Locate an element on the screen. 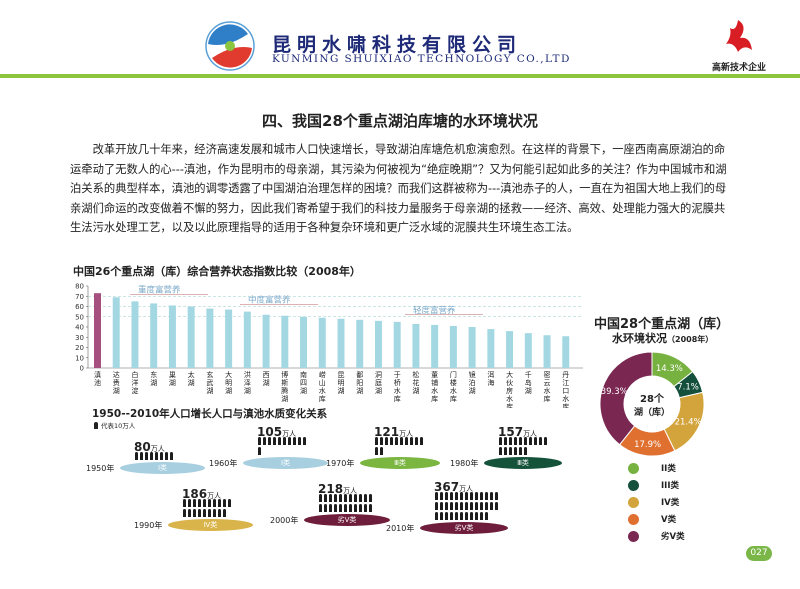 This screenshot has width=800, height=589. legend-item: IV类 is located at coordinates (656, 502).